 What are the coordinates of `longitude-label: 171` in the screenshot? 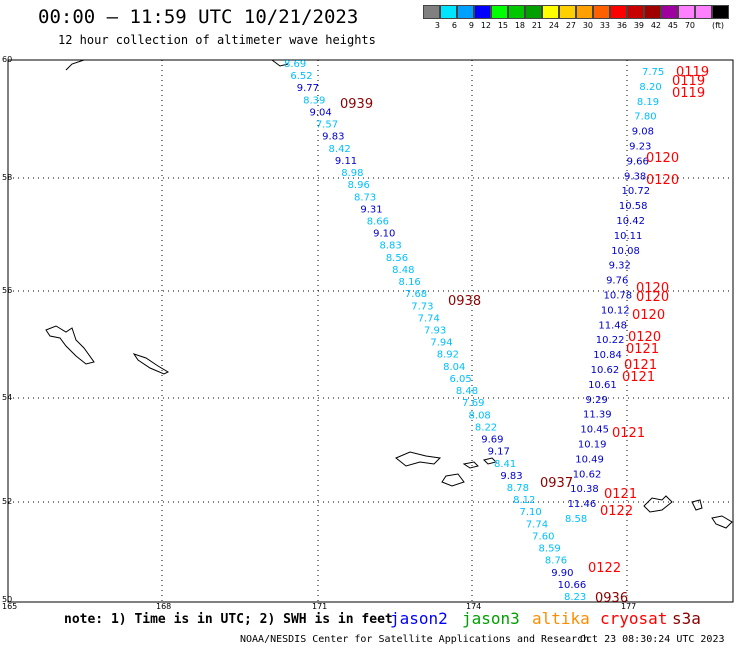 It's located at (319, 606).